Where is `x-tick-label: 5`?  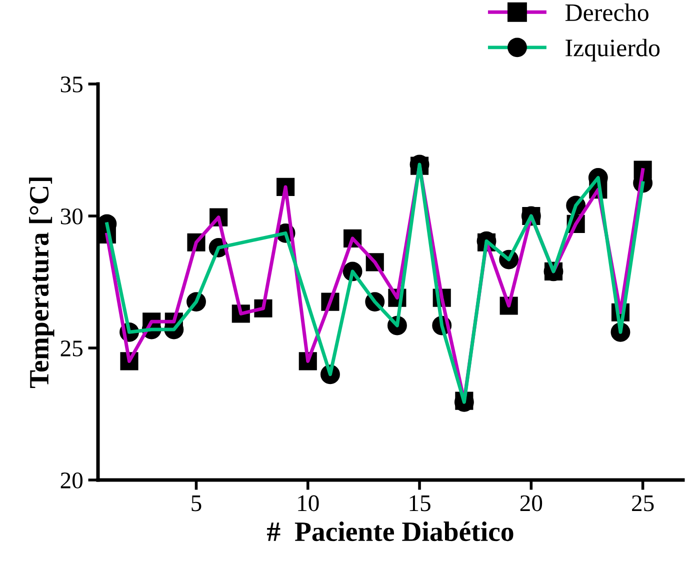
x-tick-label: 5 is located at coordinates (197, 504).